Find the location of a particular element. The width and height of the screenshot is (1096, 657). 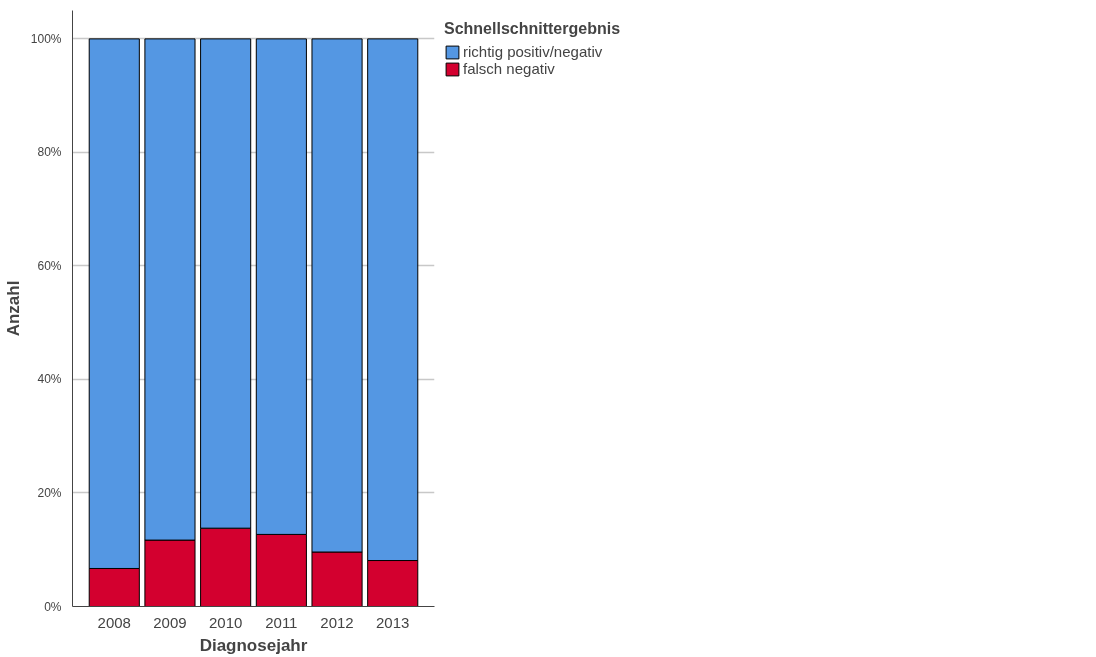

y-tick-label: 80% is located at coordinates (49, 152).